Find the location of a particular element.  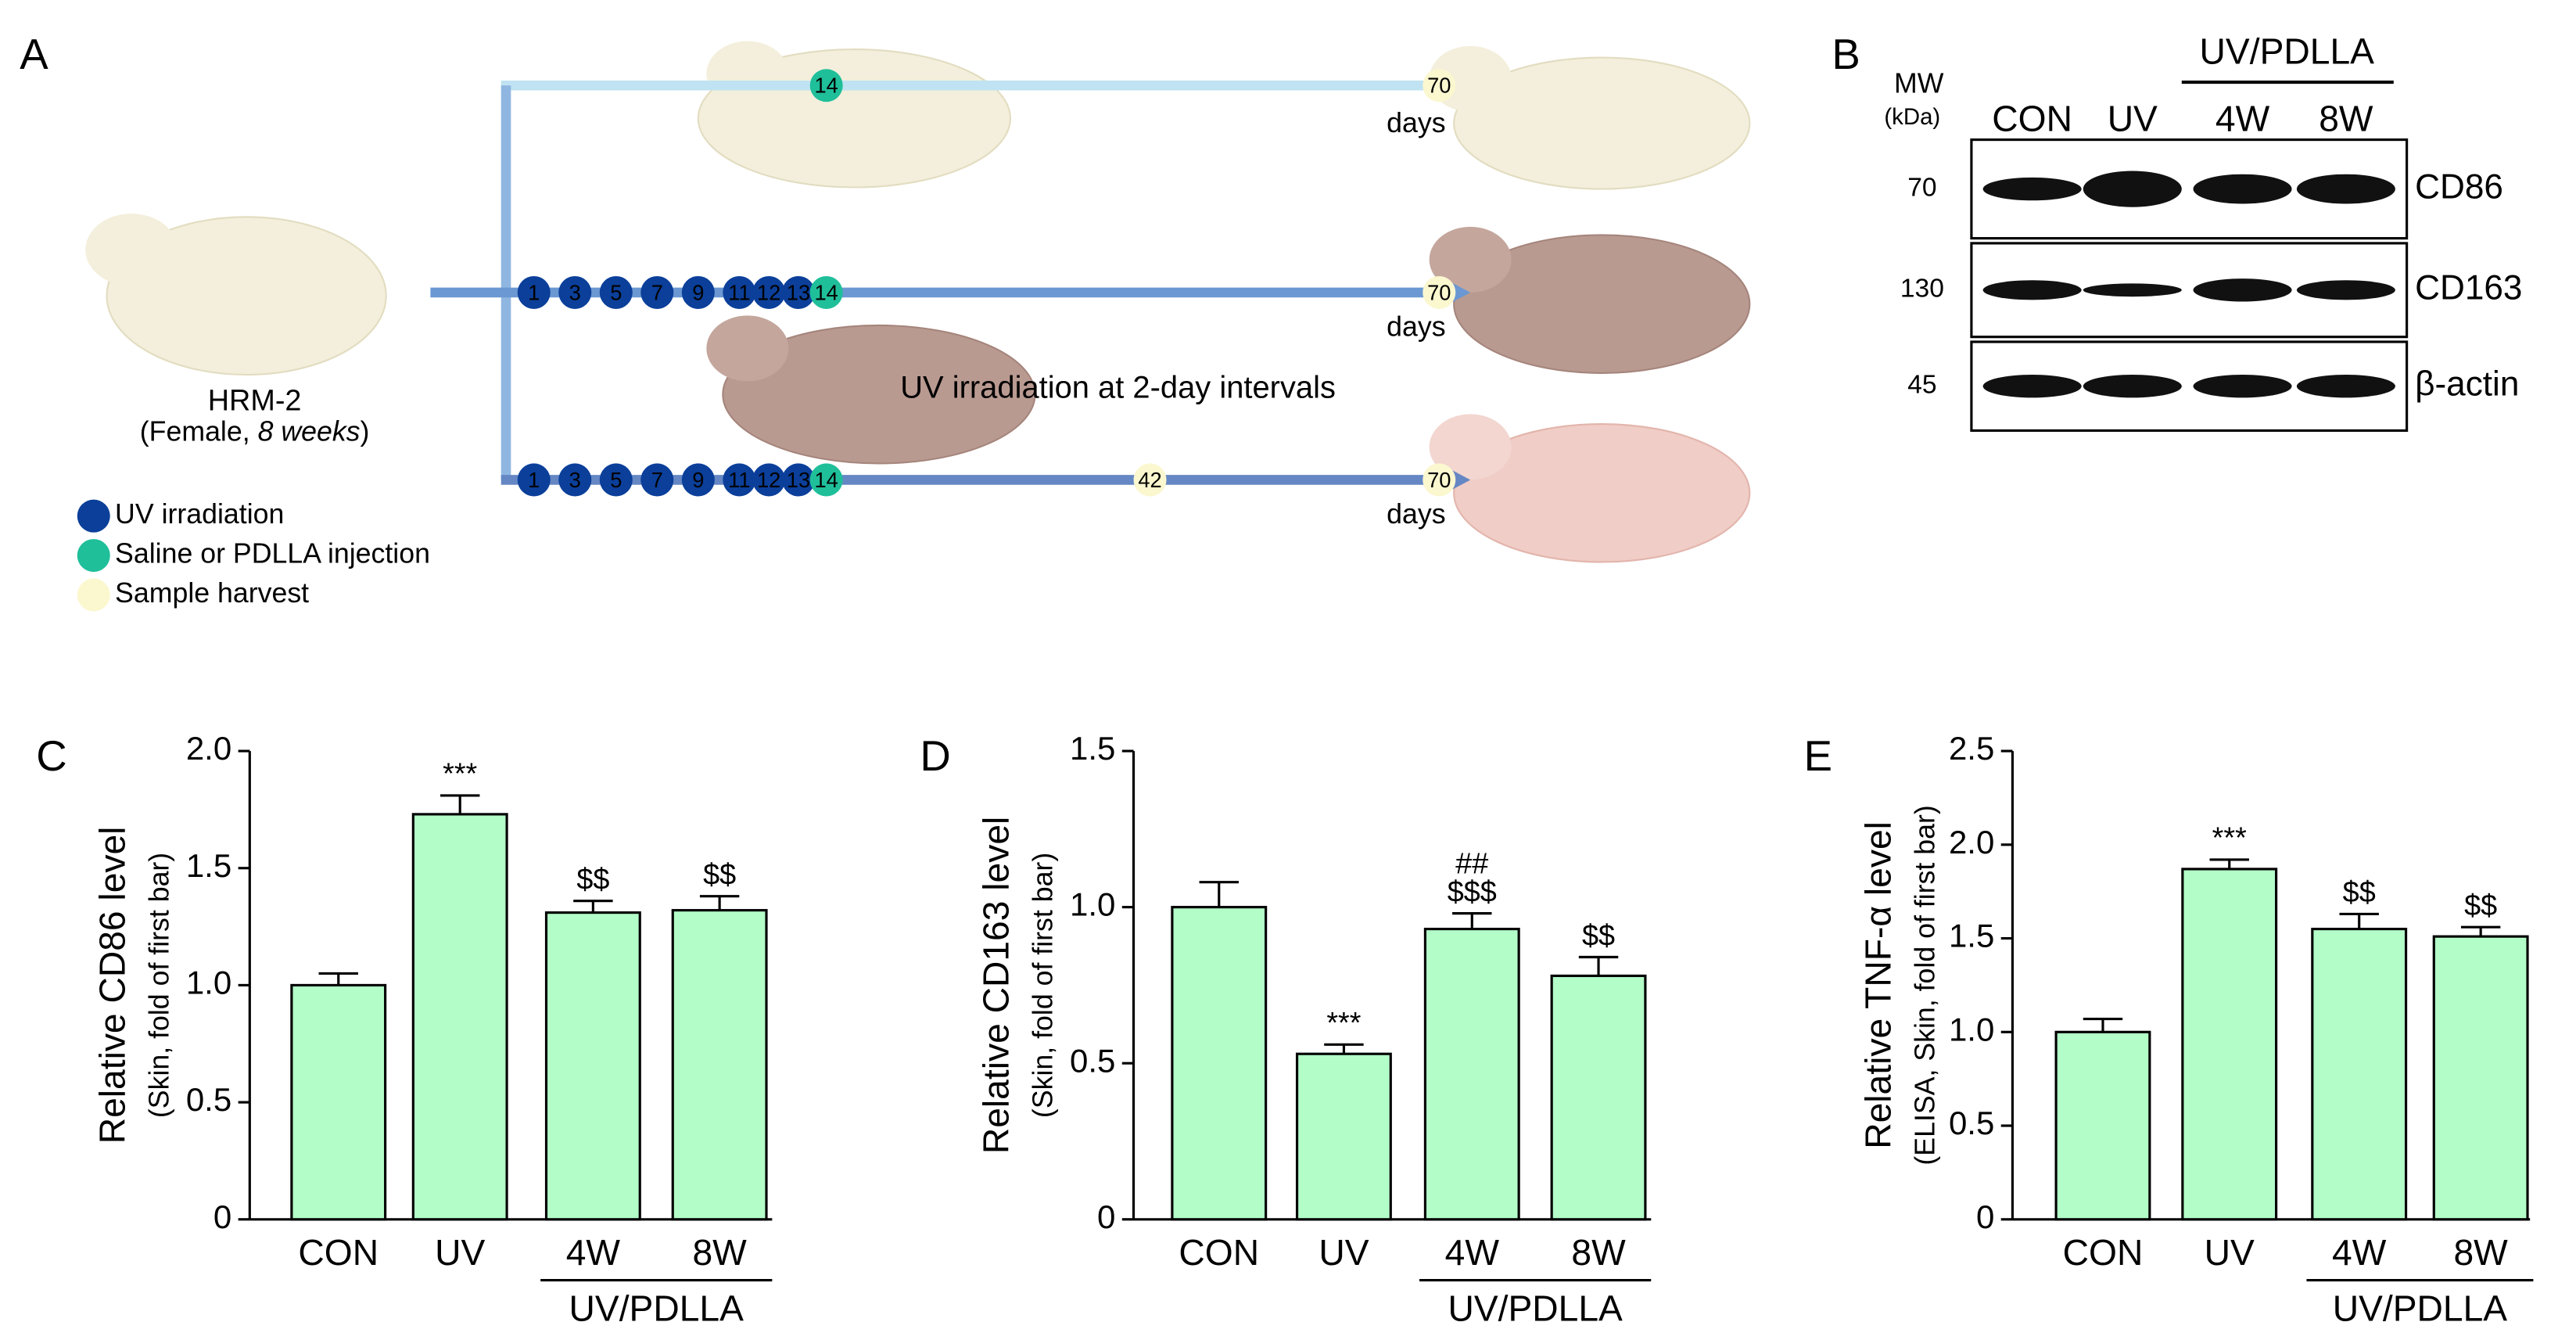

legend-label: Sample harvest is located at coordinates (212, 593).